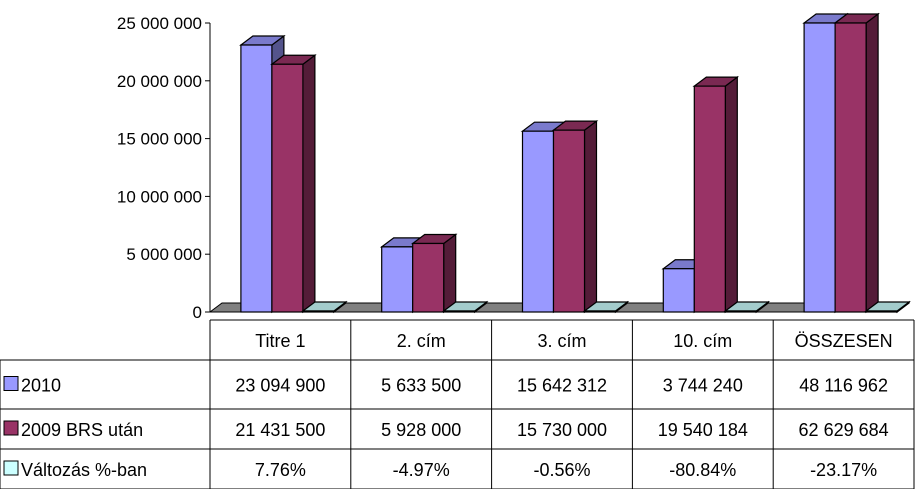 Image resolution: width=922 pixels, height=489 pixels. I want to click on legend-label: 2010, so click(41, 386).